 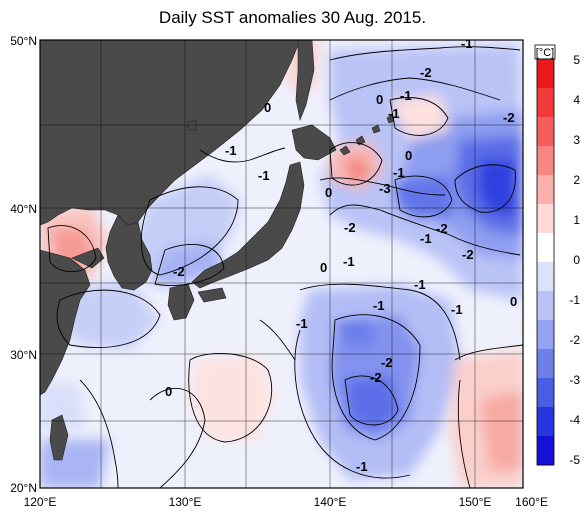 I want to click on x-tick-label: 160°E, so click(x=531, y=502).